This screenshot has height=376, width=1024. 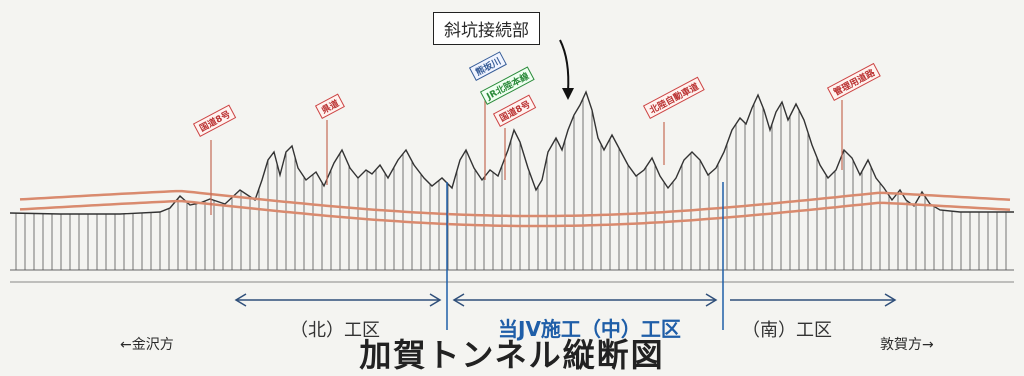 I want to click on section-center-label: 当JV施工（中）工区, so click(x=589, y=329).